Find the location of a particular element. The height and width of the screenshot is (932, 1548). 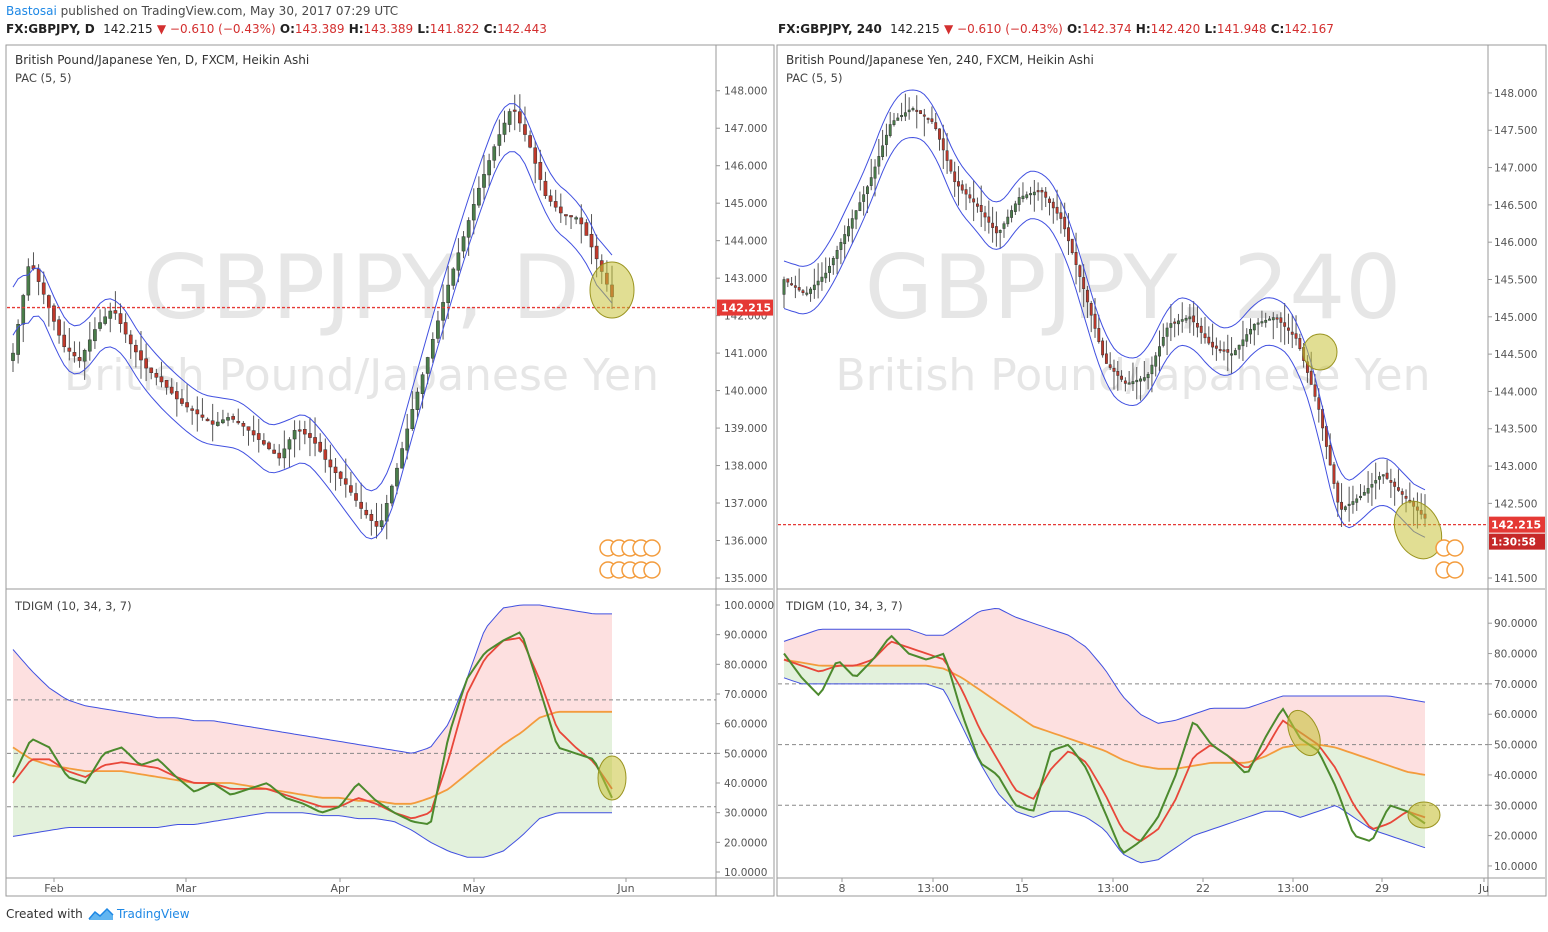

time-tick-label: 13:00 is located at coordinates (1293, 888).